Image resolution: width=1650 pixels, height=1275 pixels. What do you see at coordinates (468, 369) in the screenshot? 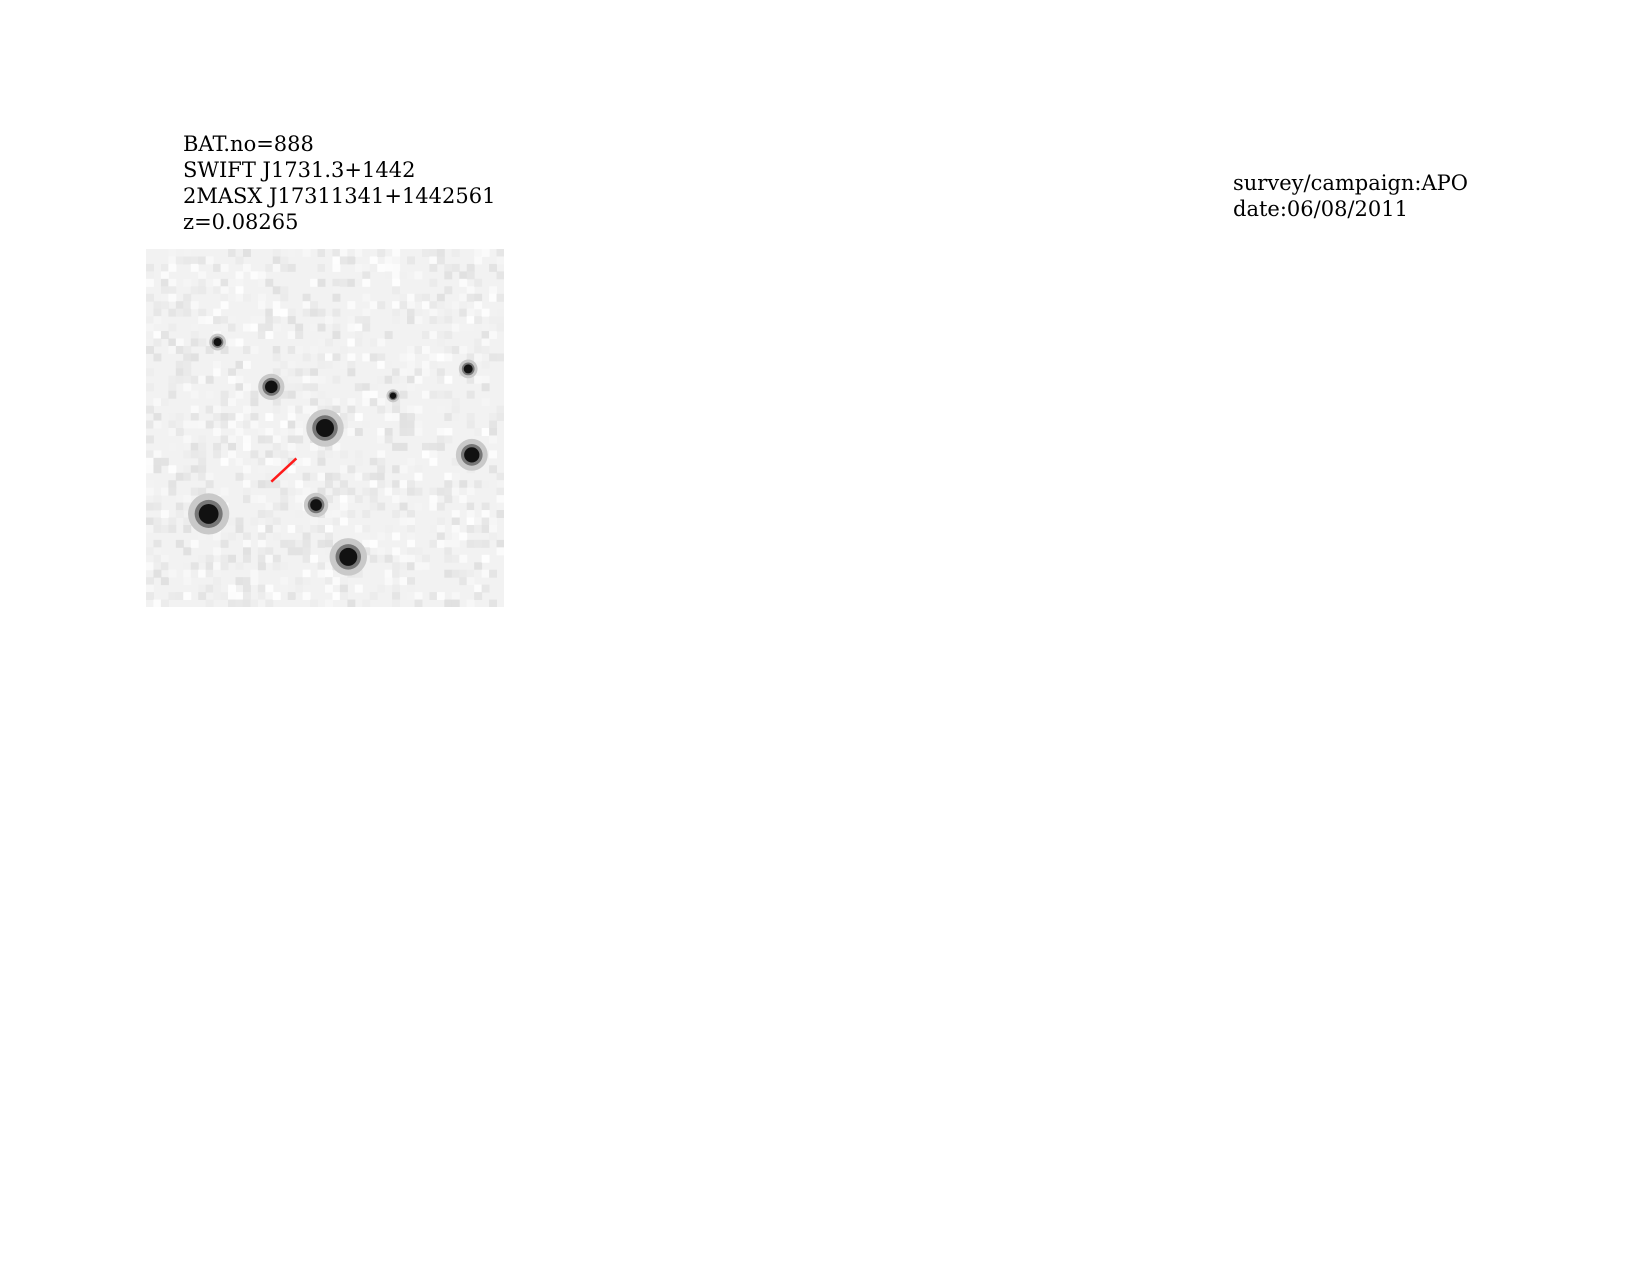
I see `source-core` at bounding box center [468, 369].